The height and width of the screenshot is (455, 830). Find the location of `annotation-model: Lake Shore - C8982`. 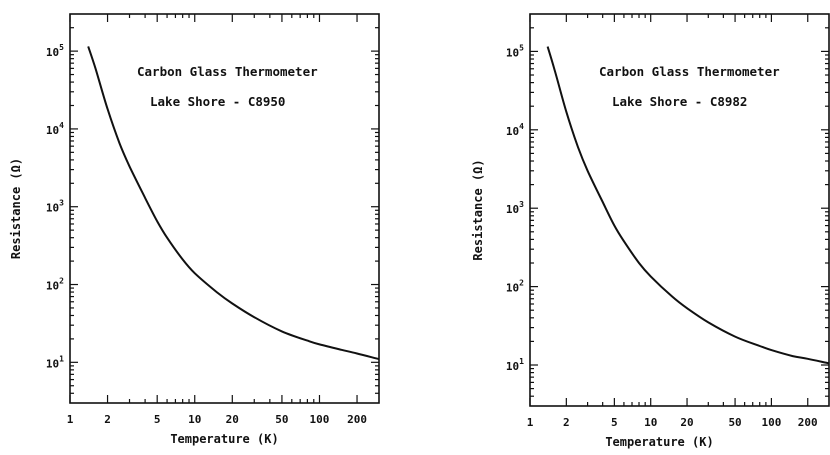

annotation-model: Lake Shore - C8982 is located at coordinates (679, 101).